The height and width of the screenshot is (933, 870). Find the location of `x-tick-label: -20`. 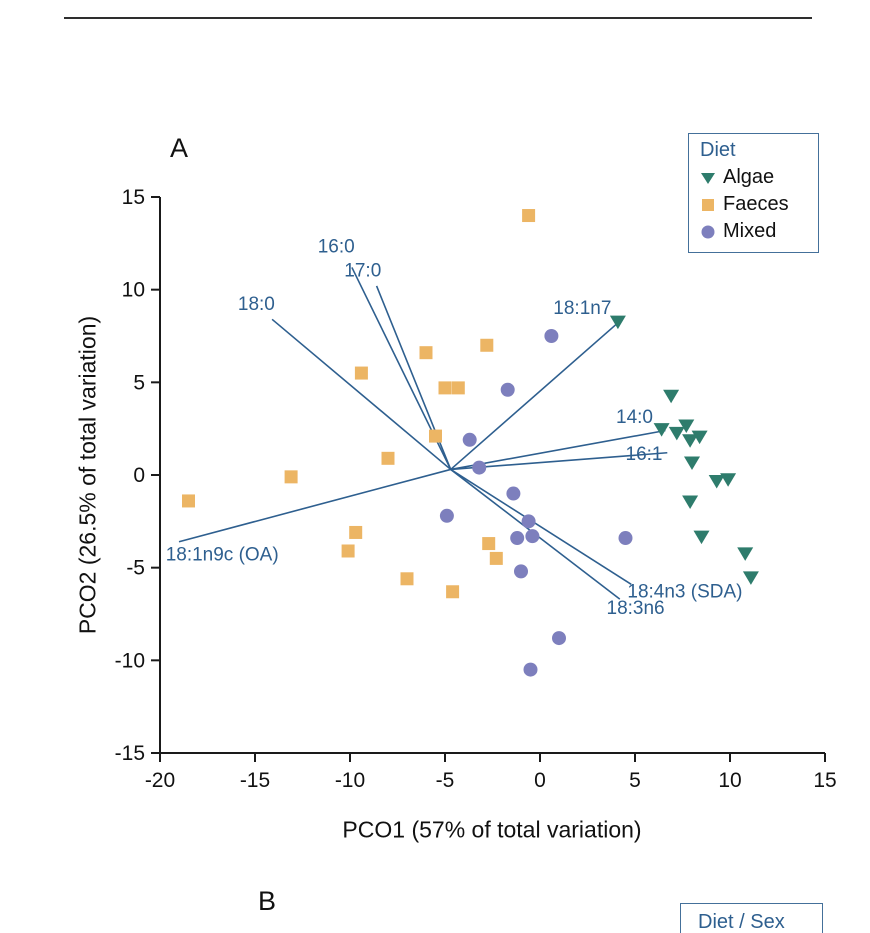

x-tick-label: -20 is located at coordinates (160, 780).